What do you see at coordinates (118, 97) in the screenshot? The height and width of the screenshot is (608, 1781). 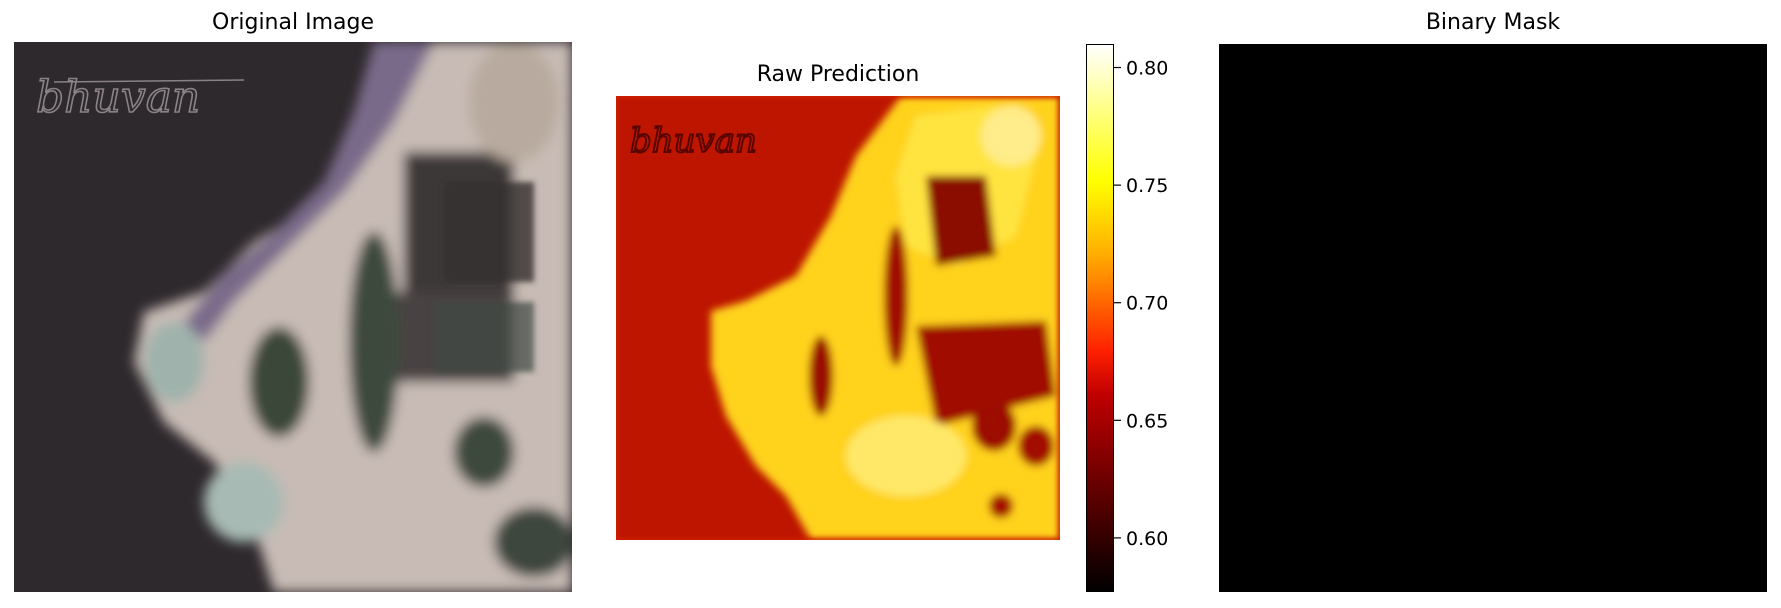 I see `original-watermark: bhuvan` at bounding box center [118, 97].